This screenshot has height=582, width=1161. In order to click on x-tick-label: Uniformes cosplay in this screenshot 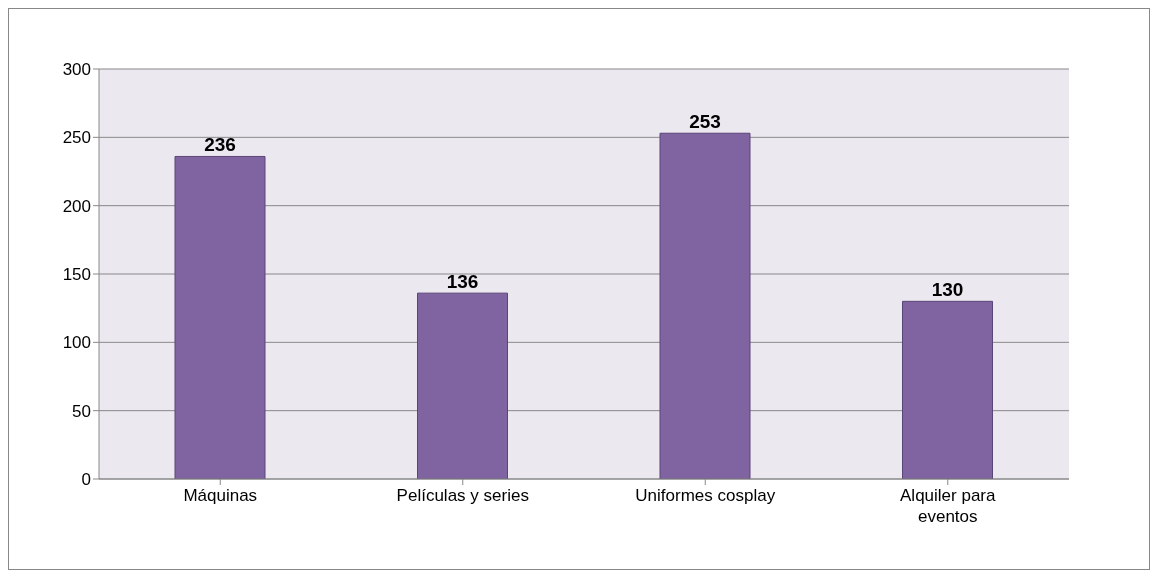, I will do `click(705, 495)`.